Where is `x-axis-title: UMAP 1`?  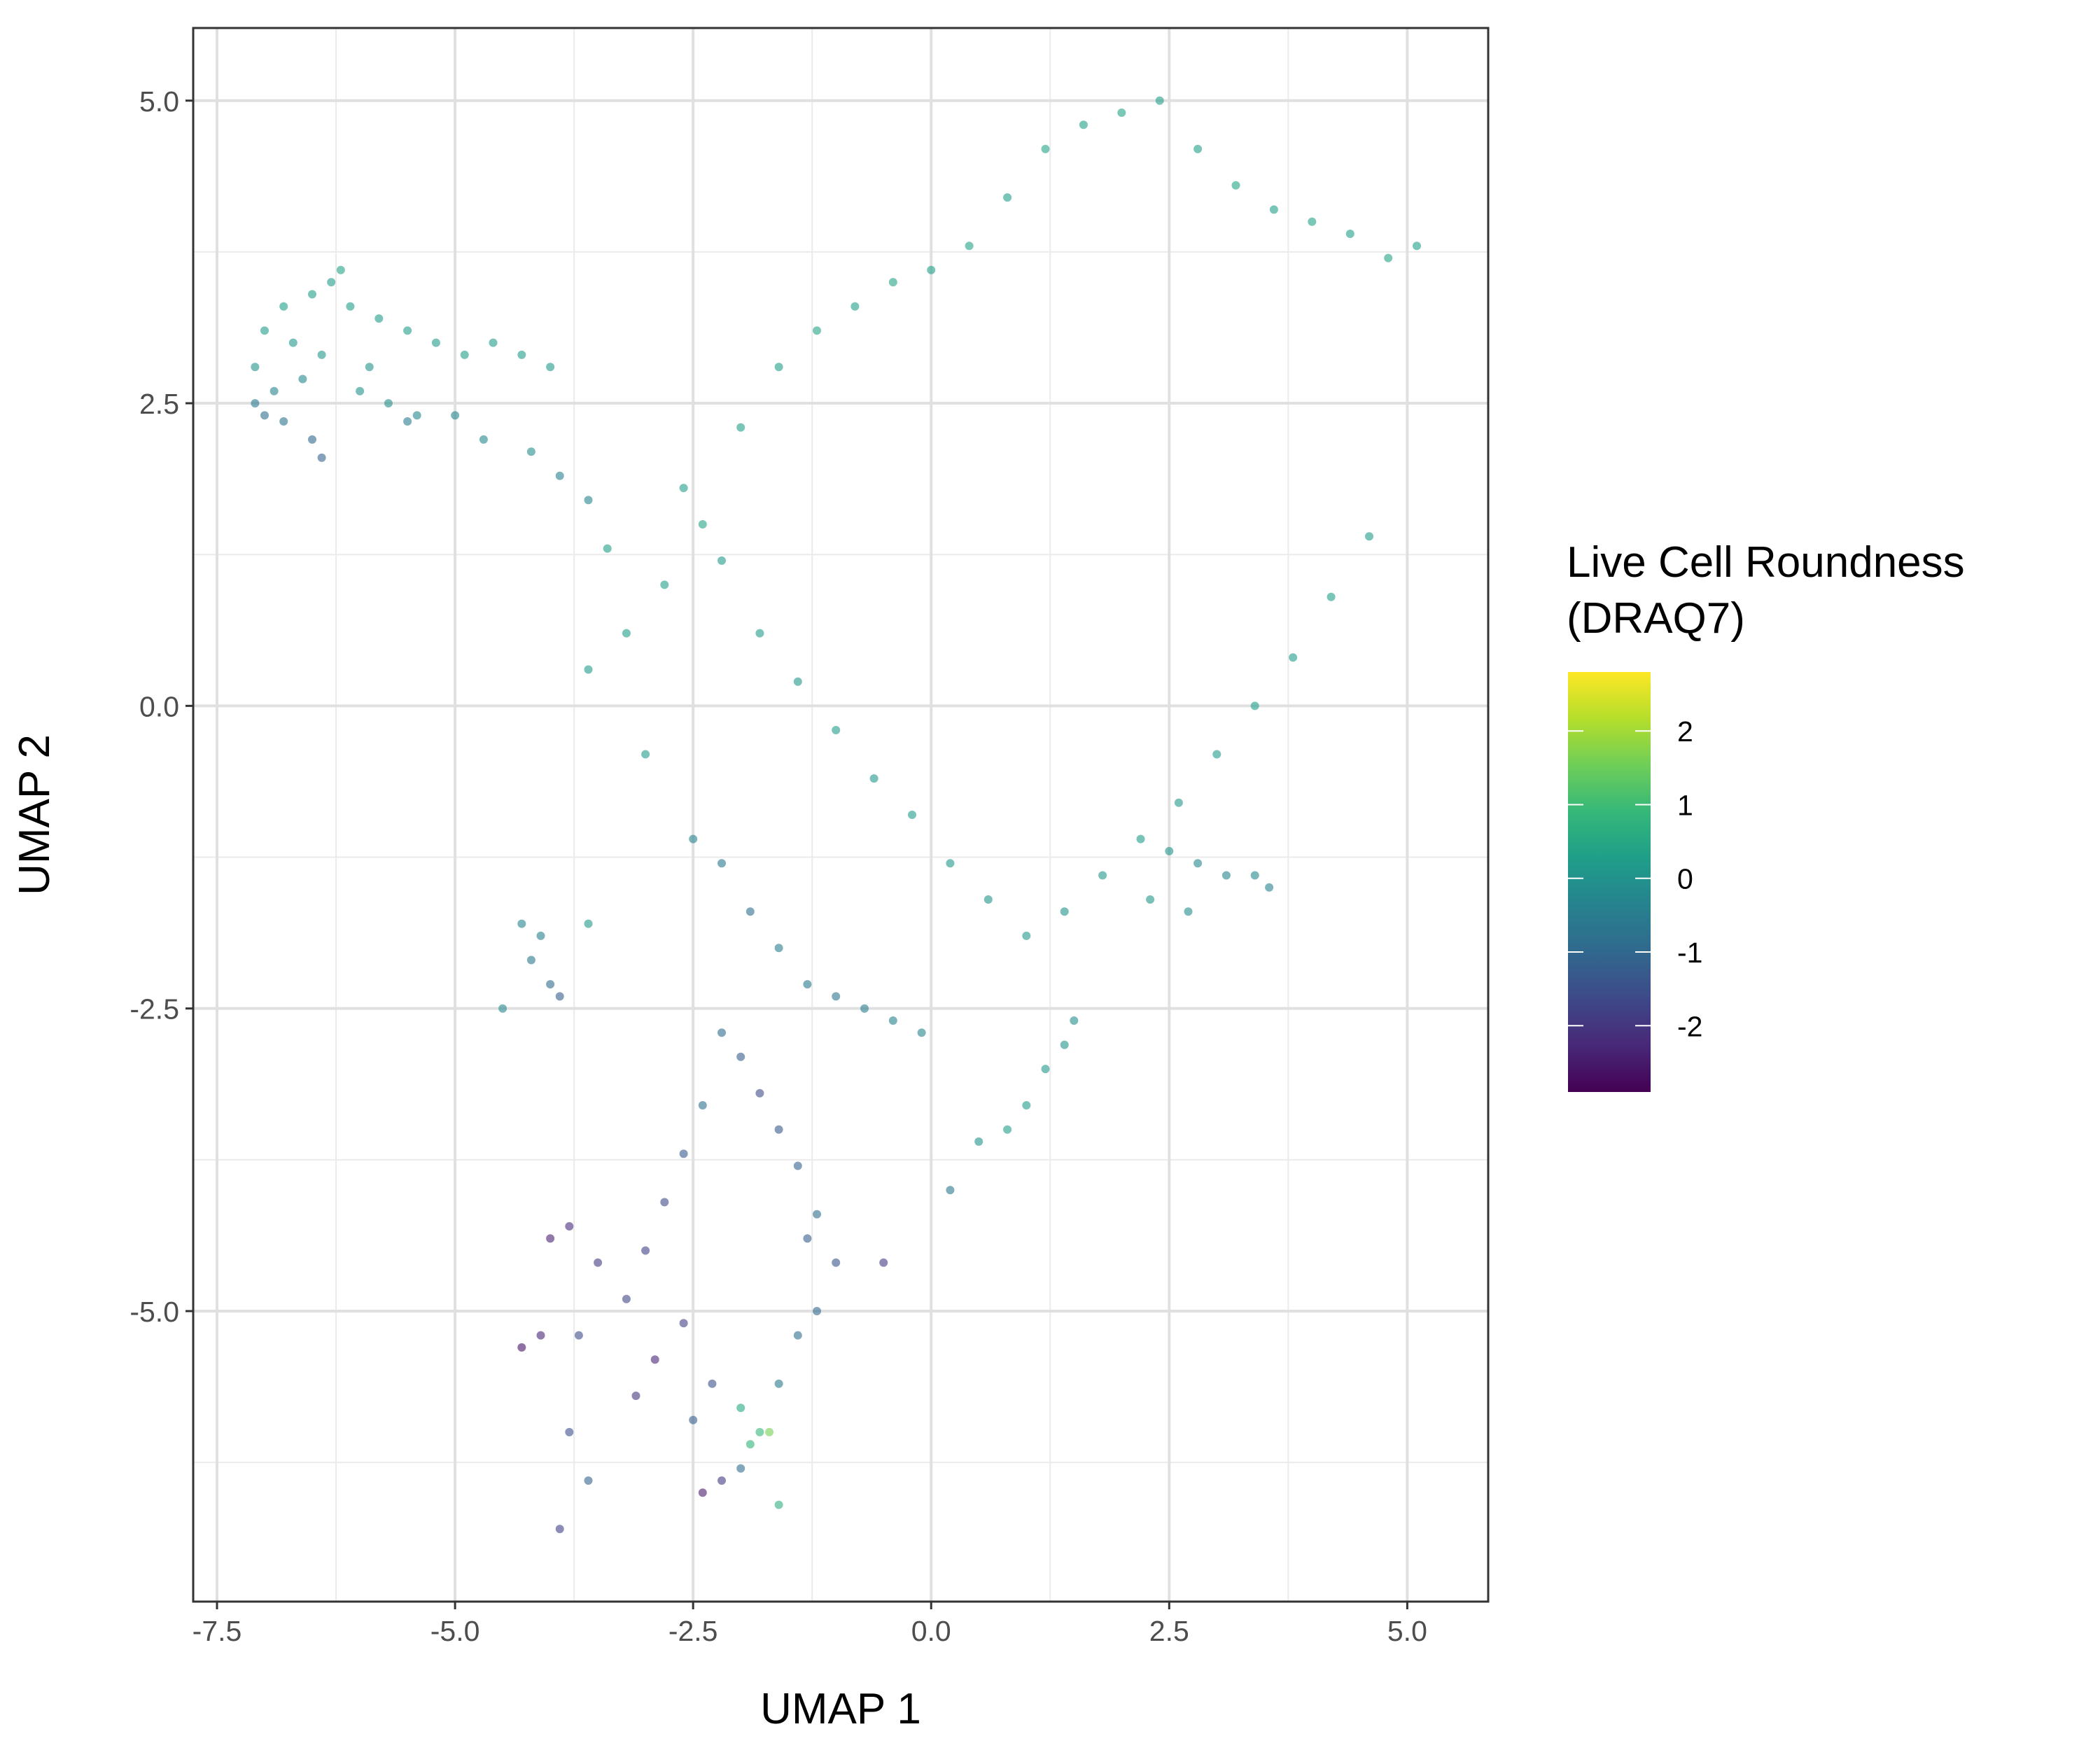
x-axis-title: UMAP 1 is located at coordinates (840, 1709).